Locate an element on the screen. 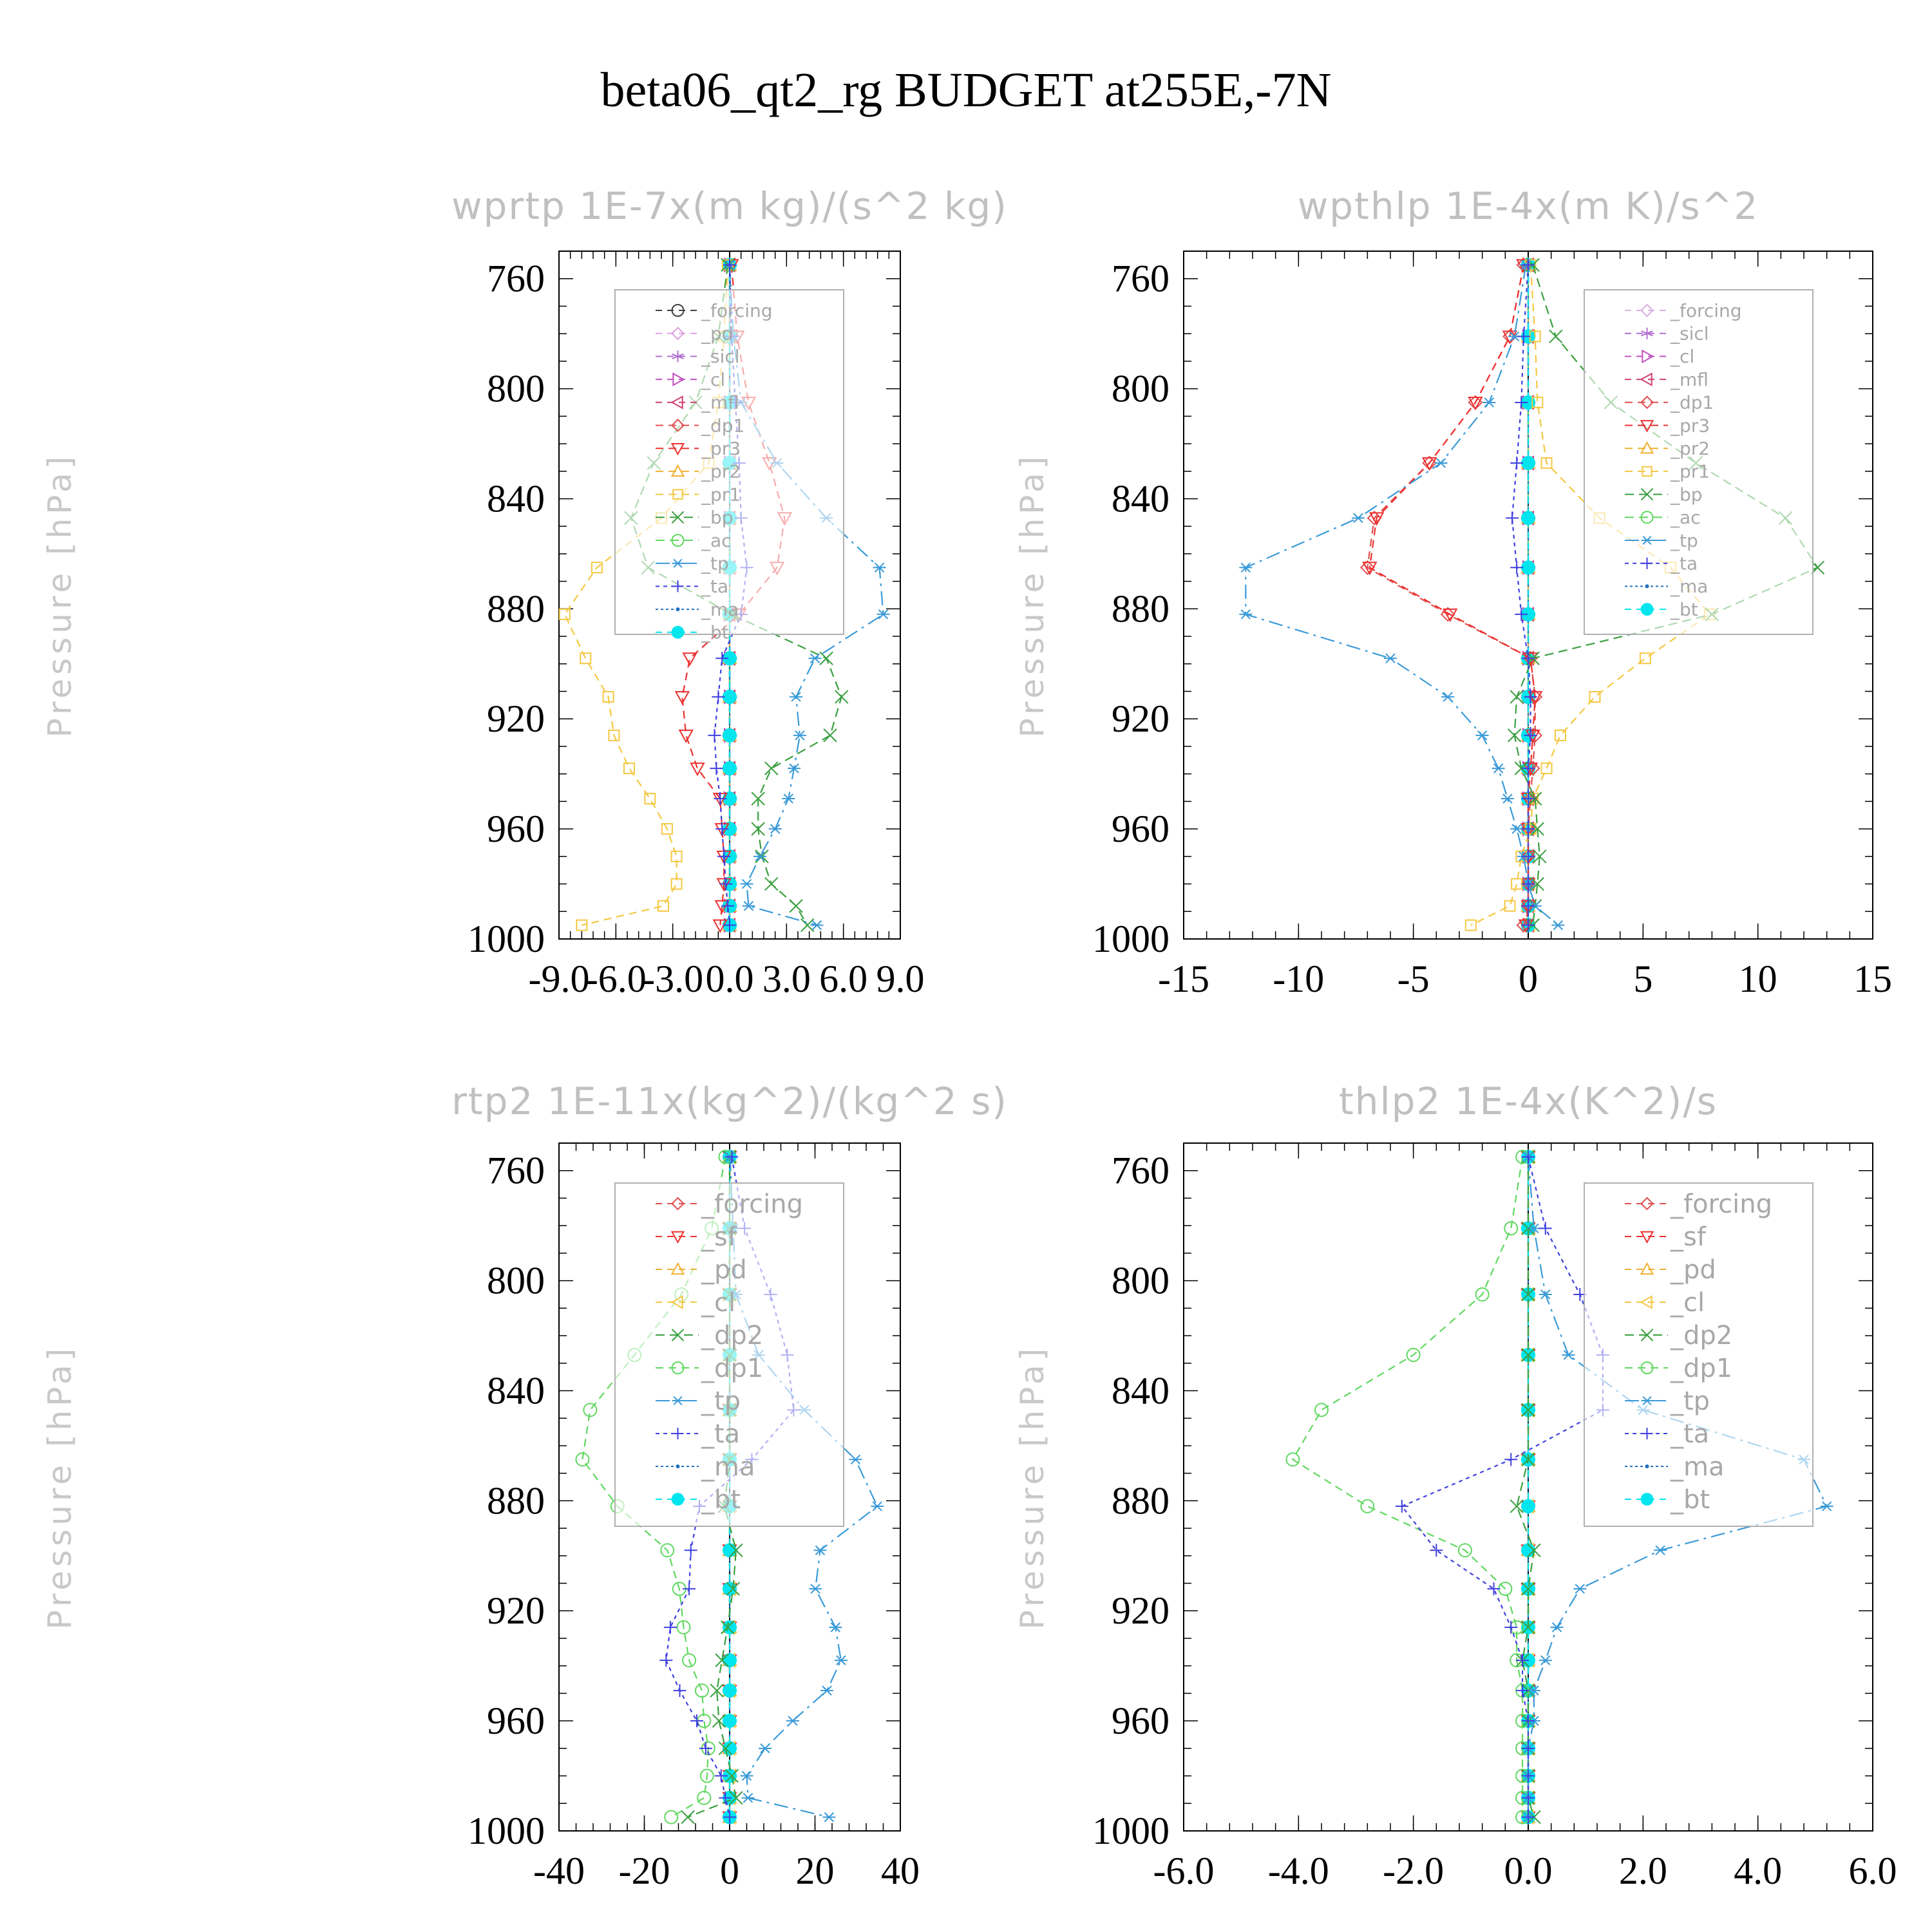  x-tick-label: 0 is located at coordinates (729, 1871).